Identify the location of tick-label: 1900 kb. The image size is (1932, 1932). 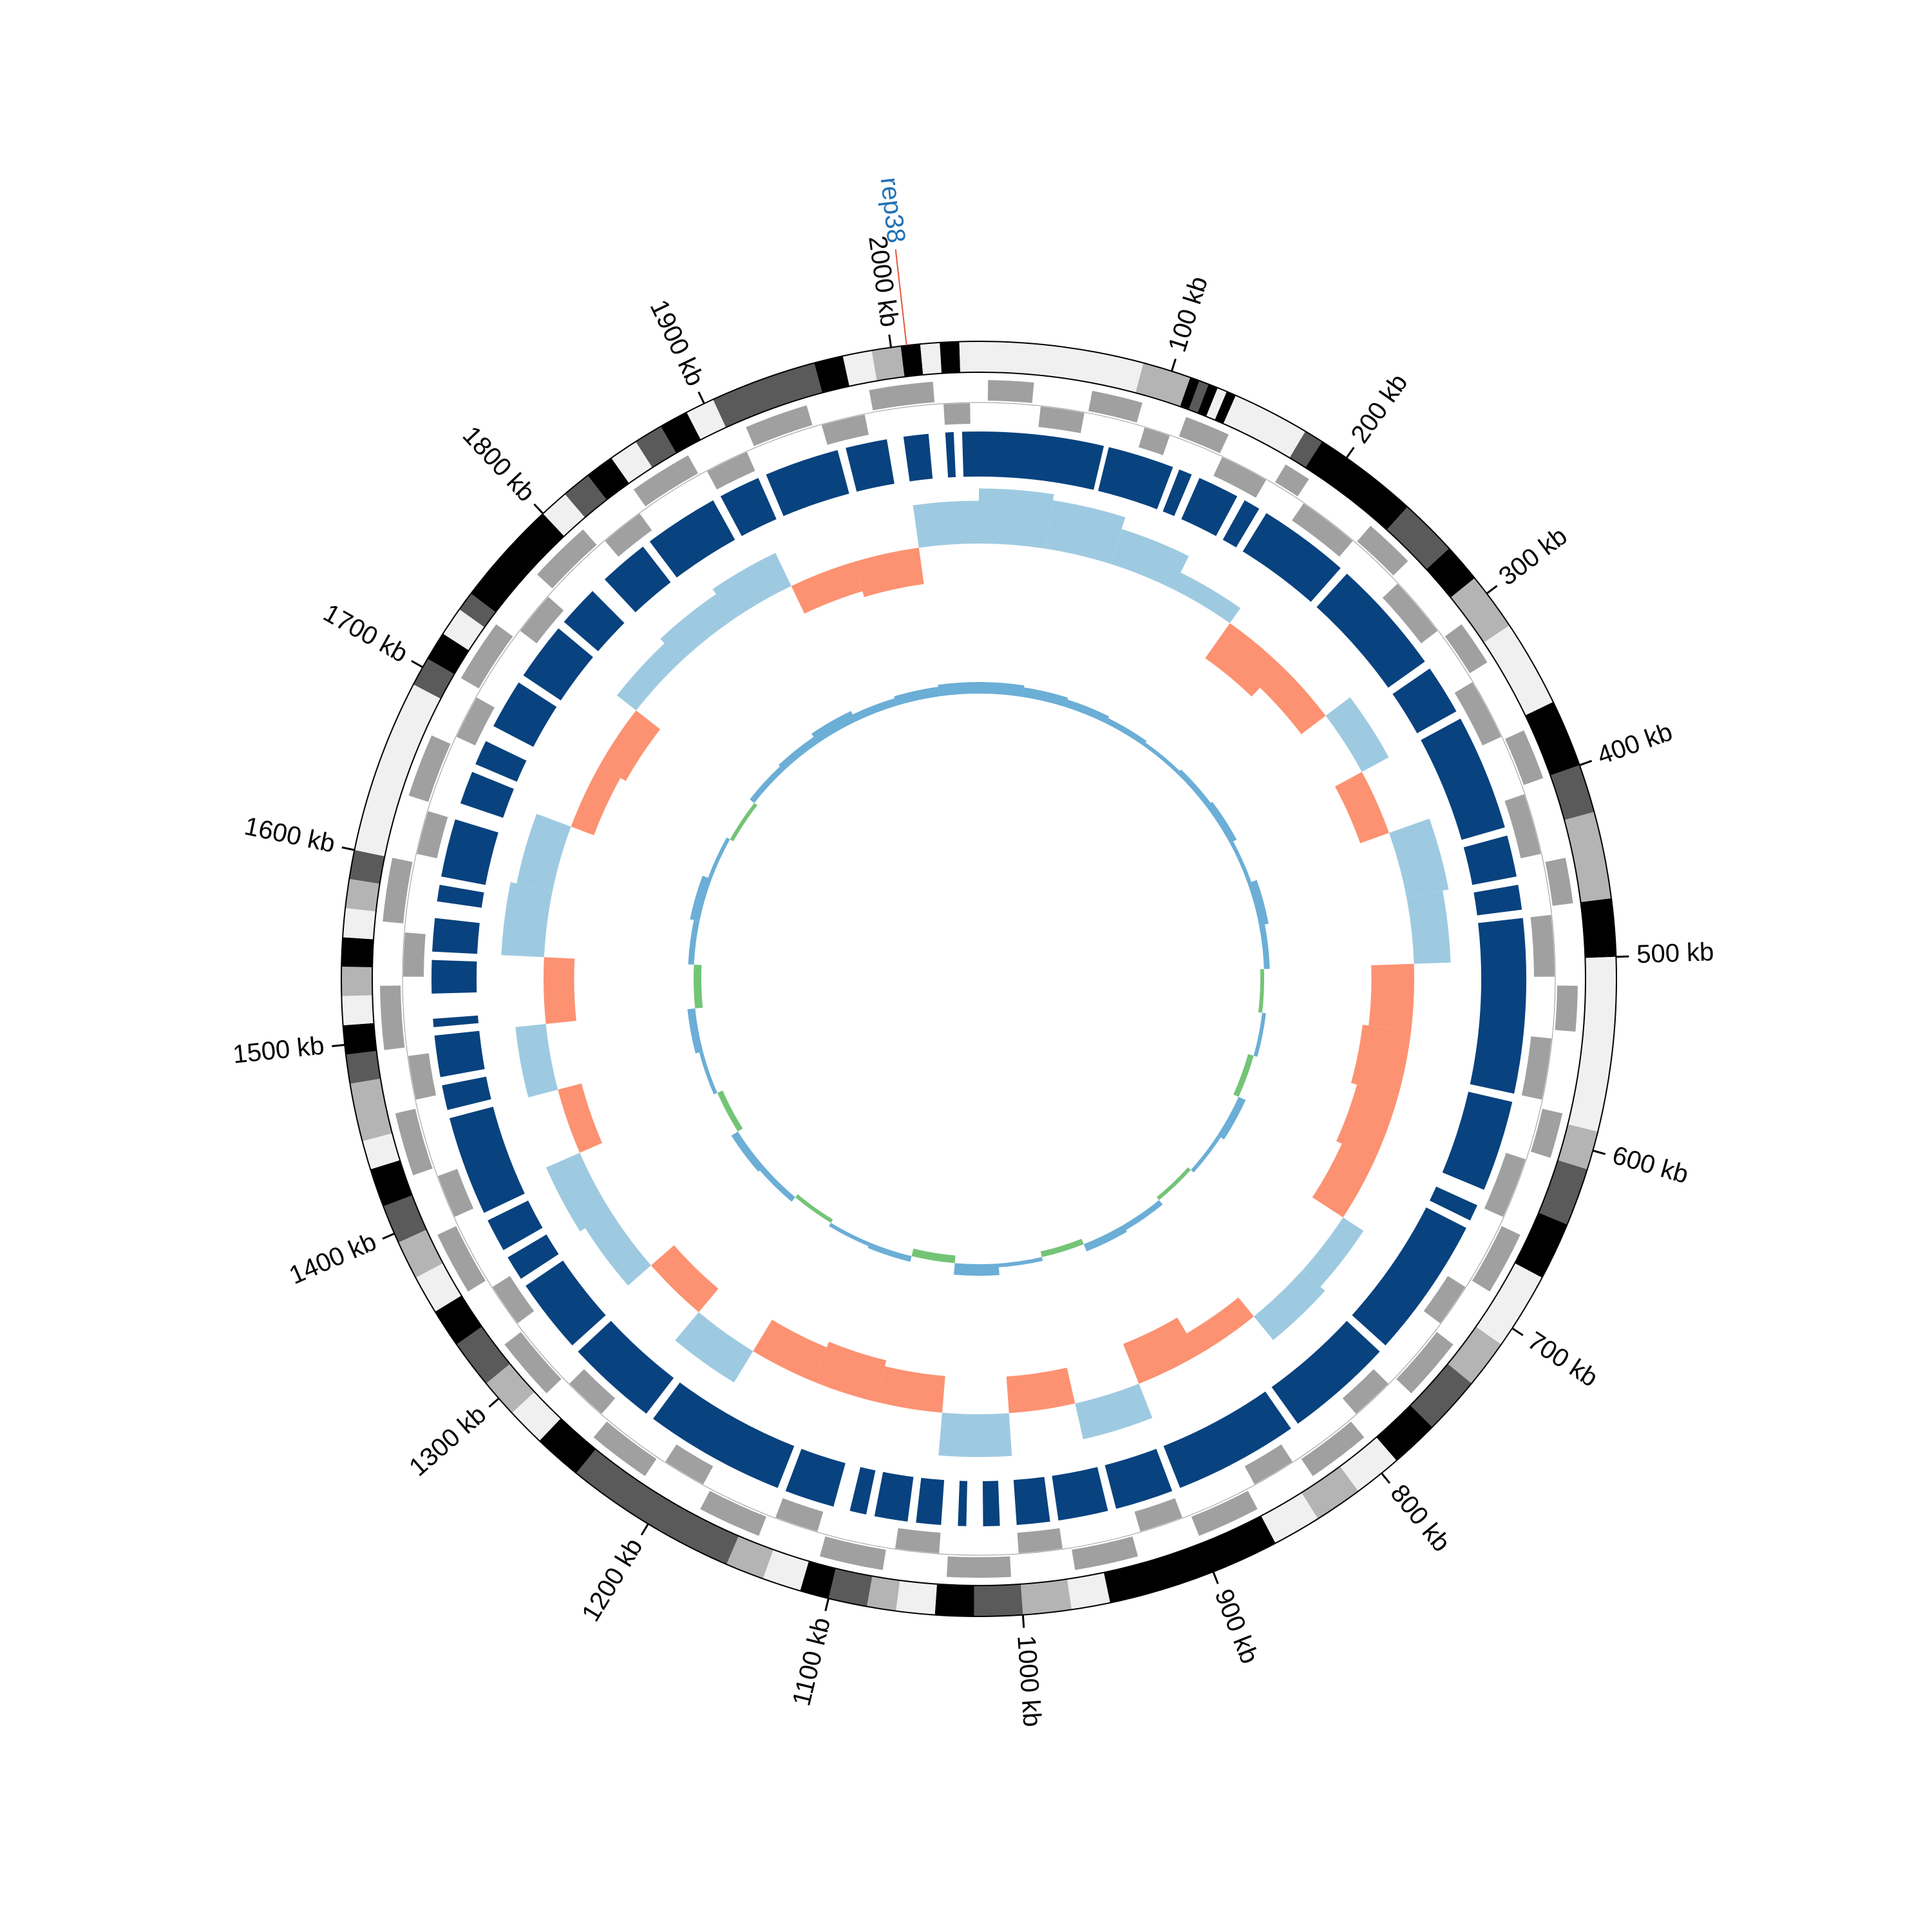
(678, 343).